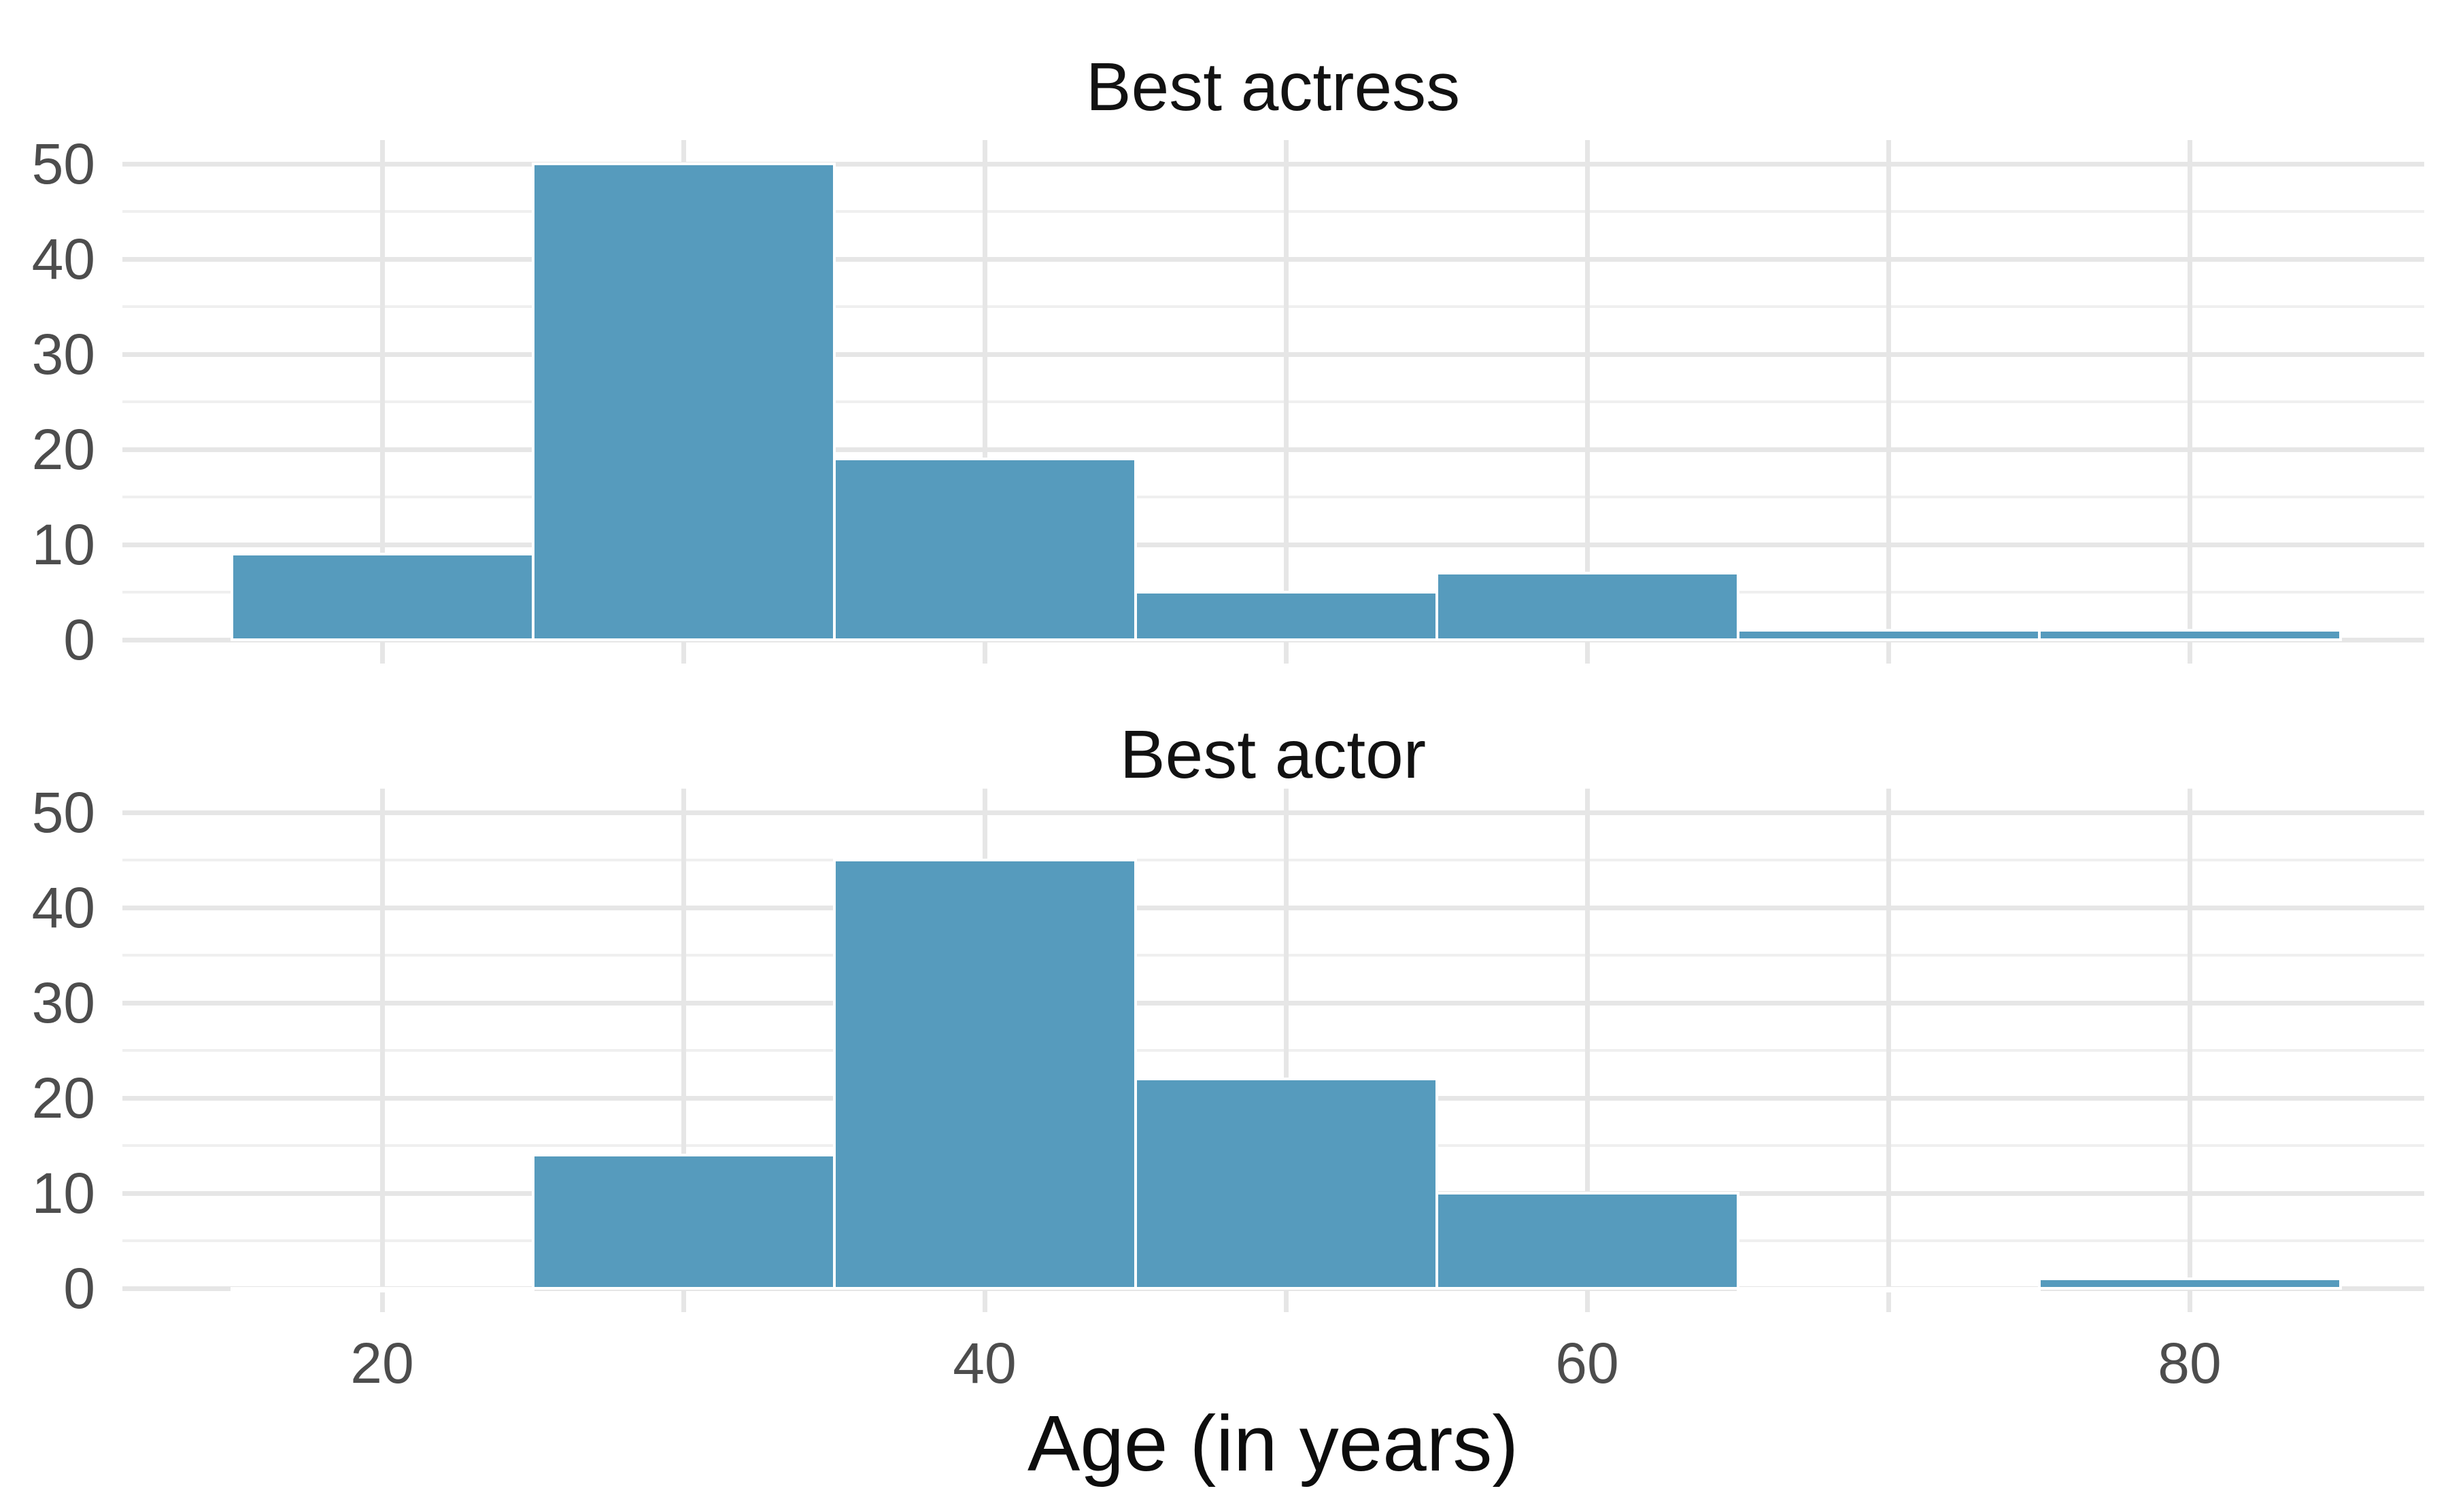 The height and width of the screenshot is (1512, 2448). What do you see at coordinates (1587, 1363) in the screenshot?
I see `x-tick-label: 60` at bounding box center [1587, 1363].